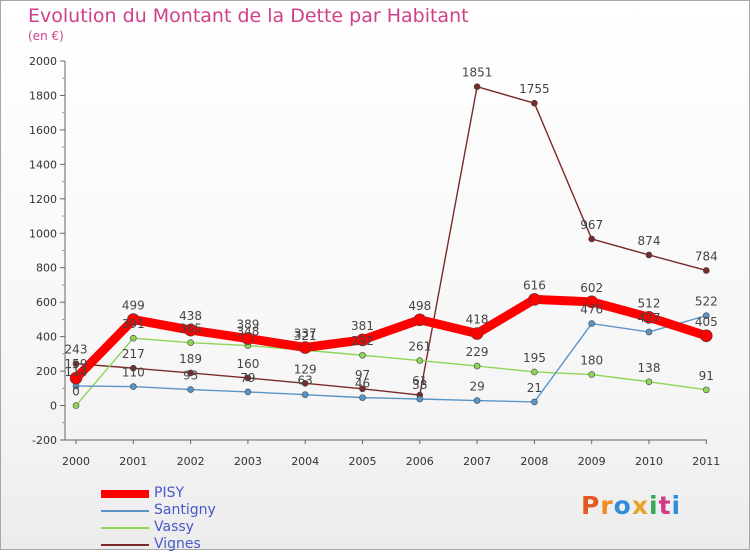  Describe the element at coordinates (133, 306) in the screenshot. I see `data-label-pisy: 499` at that location.